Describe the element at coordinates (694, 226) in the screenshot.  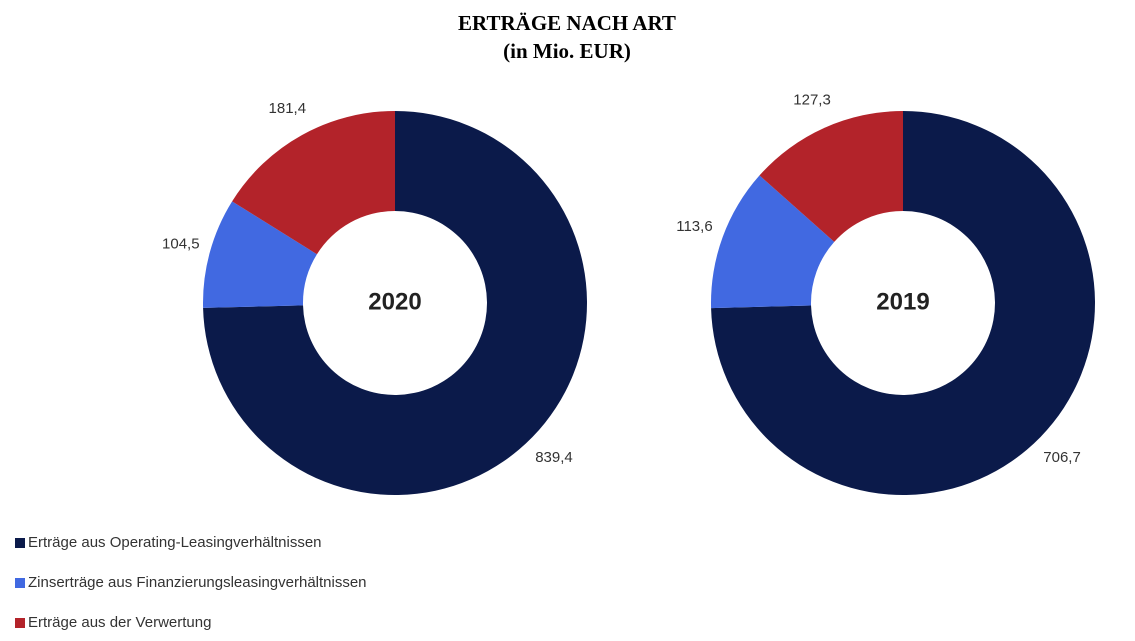
I see `data-label: 113,6` at that location.